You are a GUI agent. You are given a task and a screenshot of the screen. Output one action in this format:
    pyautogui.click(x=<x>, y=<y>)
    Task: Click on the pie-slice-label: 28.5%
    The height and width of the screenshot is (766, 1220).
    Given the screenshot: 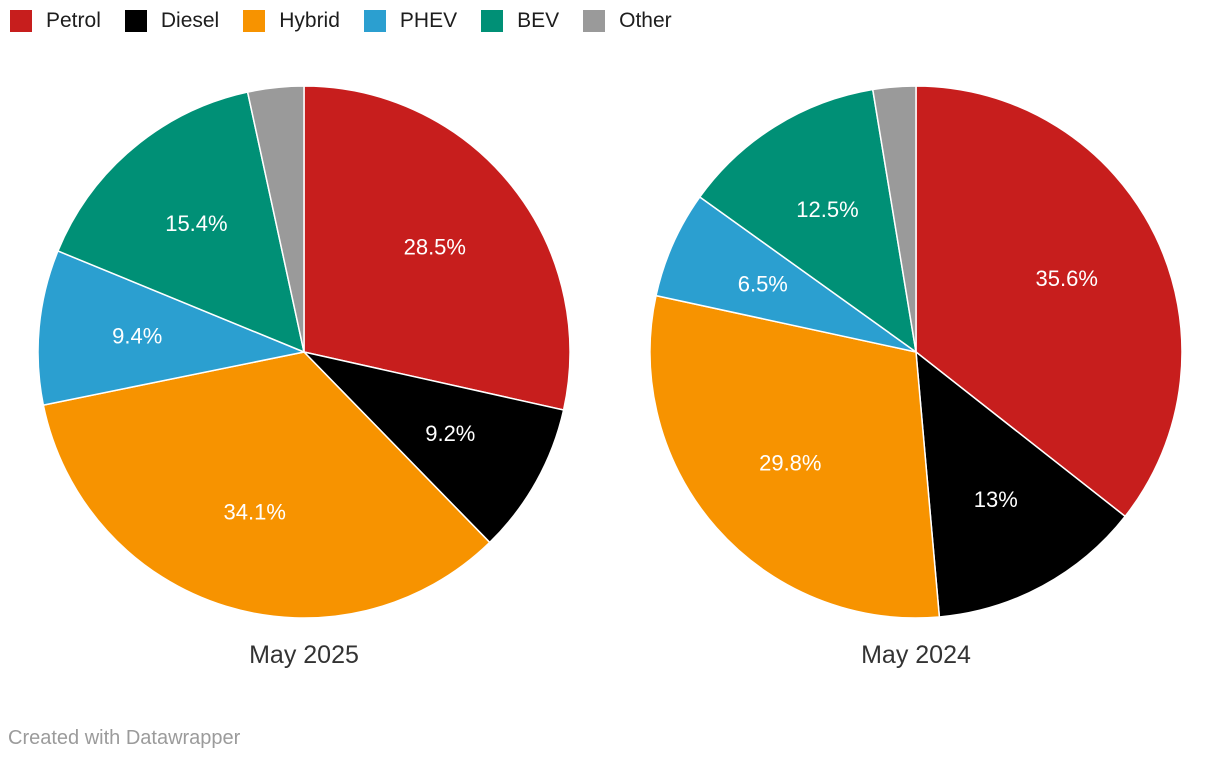 What is the action you would take?
    pyautogui.click(x=435, y=247)
    